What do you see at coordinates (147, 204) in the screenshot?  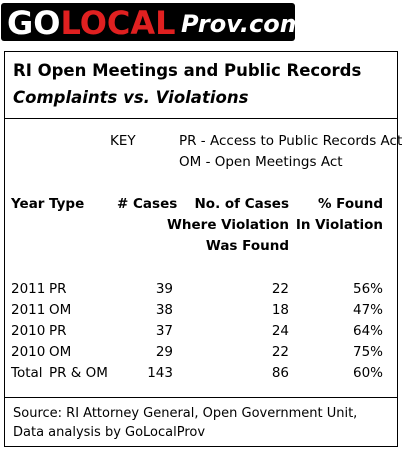 I see `col-cases-header: # Cases` at bounding box center [147, 204].